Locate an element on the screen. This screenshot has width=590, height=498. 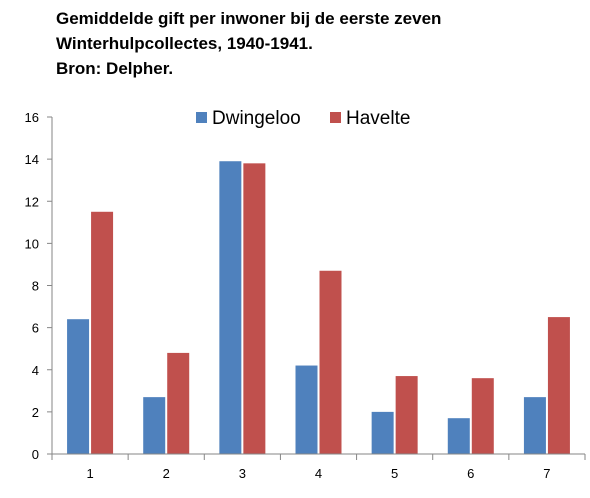
x-tick-label: 6 is located at coordinates (470, 473).